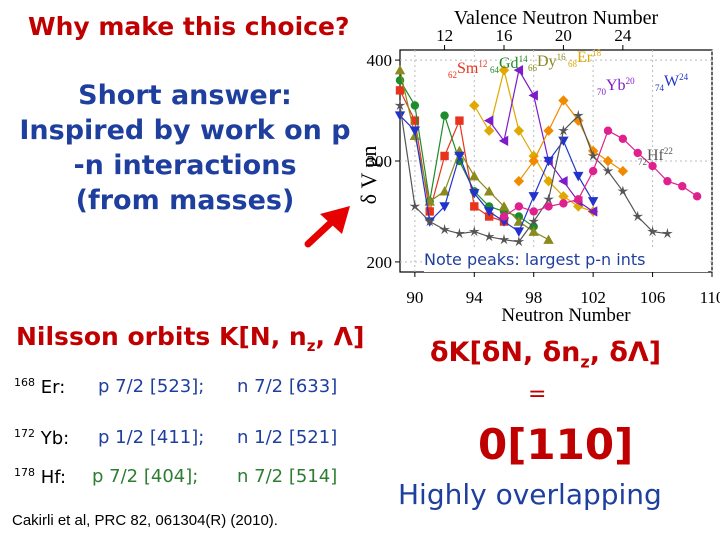 Image resolution: width=720 pixels, height=540 pixels. What do you see at coordinates (287, 437) in the screenshot?
I see `neutron-orbit: n 1/2 [521]` at bounding box center [287, 437].